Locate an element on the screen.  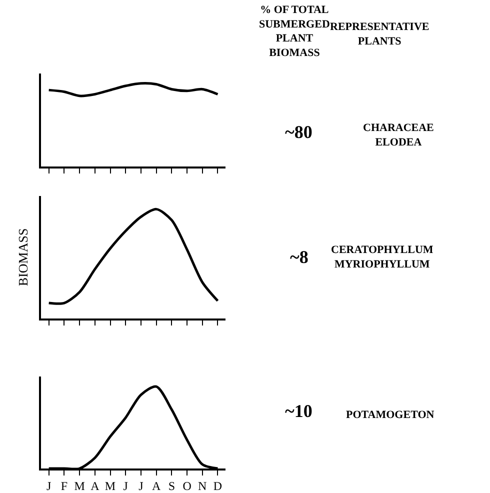
text: REPRESENTATIVE PLANTS is located at coordinates (380, 34).